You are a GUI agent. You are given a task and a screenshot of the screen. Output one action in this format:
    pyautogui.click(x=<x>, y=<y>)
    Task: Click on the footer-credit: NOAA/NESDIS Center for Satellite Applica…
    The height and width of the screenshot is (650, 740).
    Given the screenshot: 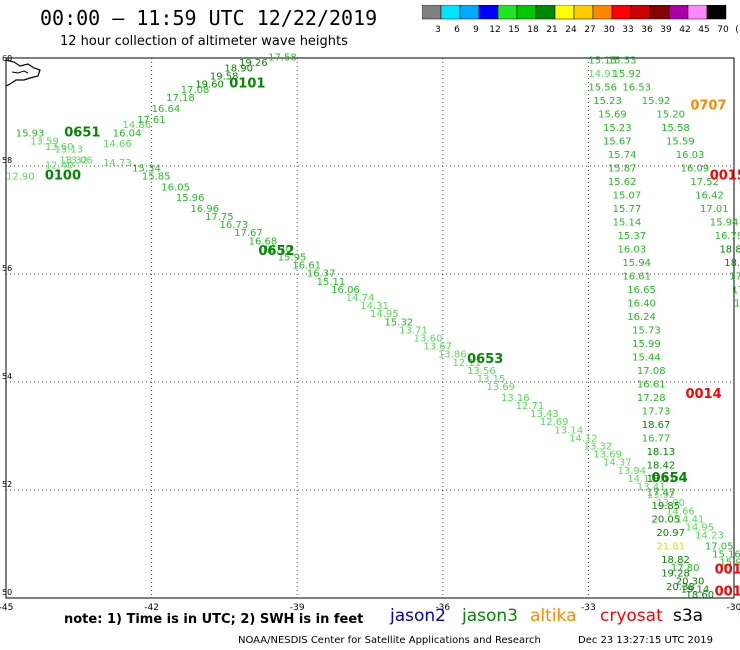 What is the action you would take?
    pyautogui.click(x=389, y=640)
    